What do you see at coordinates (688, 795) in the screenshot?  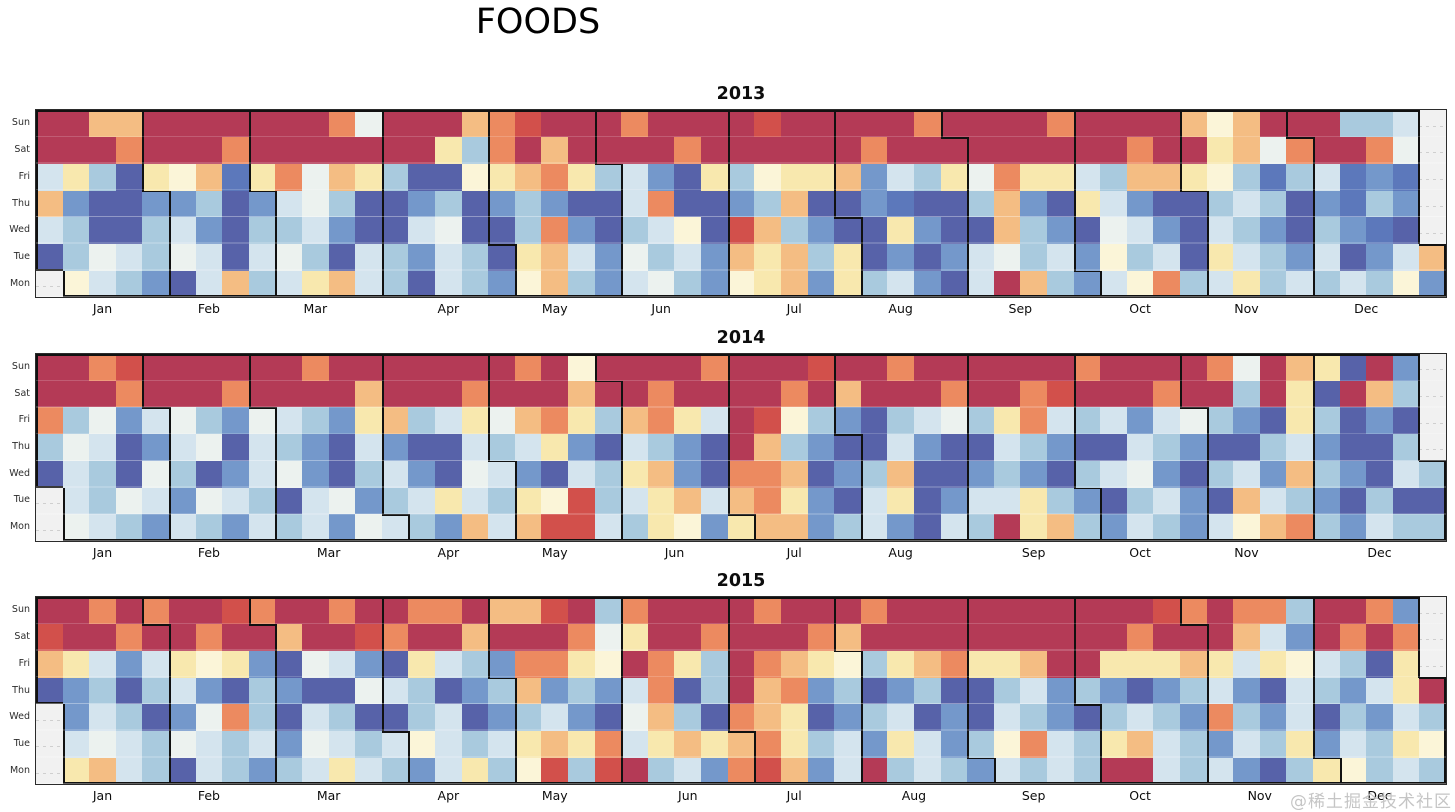 I see `month-label: Jun` at bounding box center [688, 795].